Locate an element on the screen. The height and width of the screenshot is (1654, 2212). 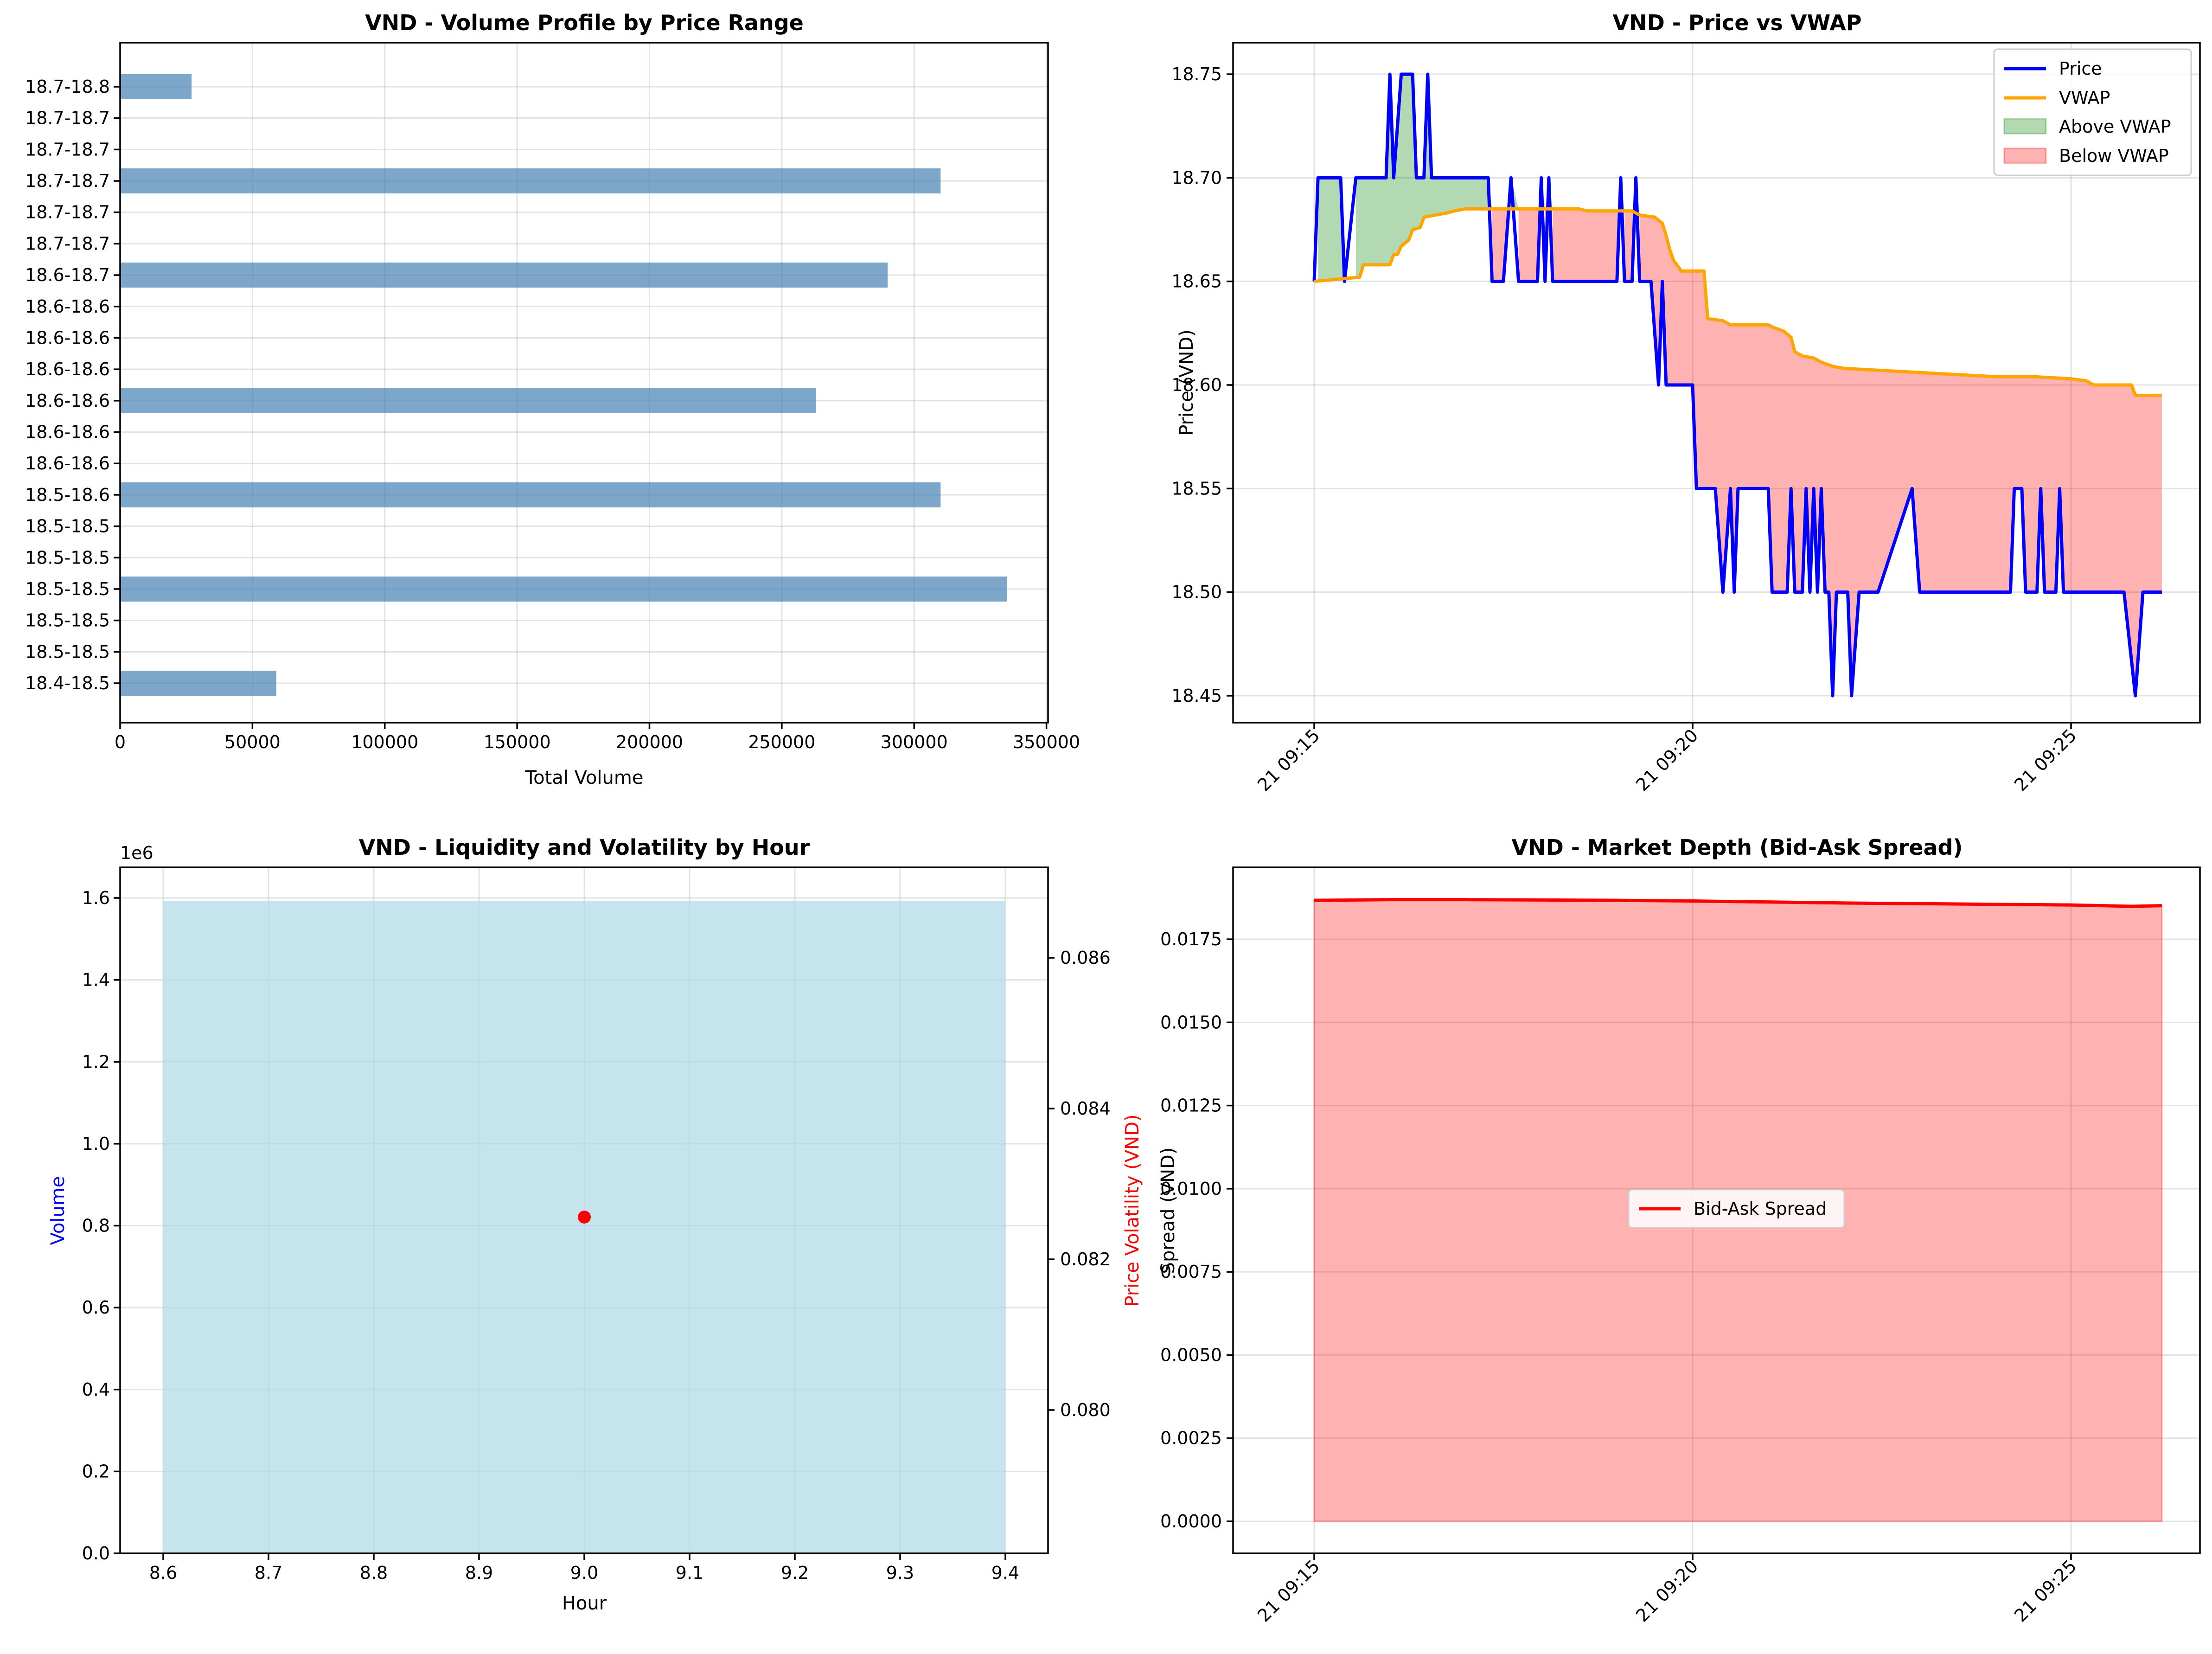
y-tick-label: 0.0175 is located at coordinates (1191, 939).